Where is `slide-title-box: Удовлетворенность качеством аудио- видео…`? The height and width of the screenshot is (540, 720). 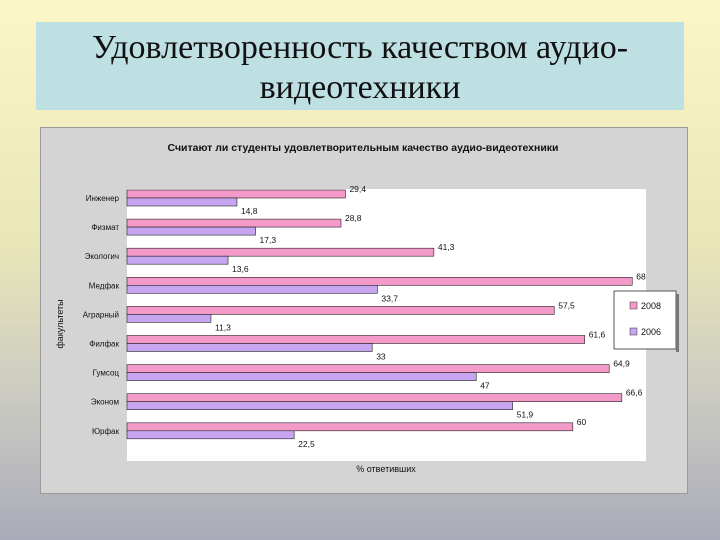
slide-title-box: Удовлетворенность качеством аудио- видео… is located at coordinates (360, 66).